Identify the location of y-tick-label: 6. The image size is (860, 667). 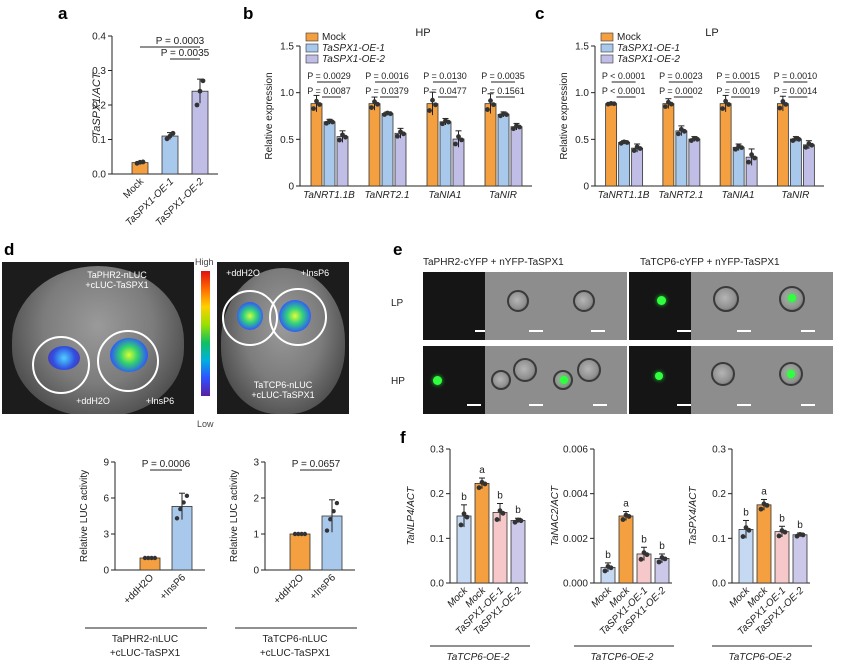
(106, 499).